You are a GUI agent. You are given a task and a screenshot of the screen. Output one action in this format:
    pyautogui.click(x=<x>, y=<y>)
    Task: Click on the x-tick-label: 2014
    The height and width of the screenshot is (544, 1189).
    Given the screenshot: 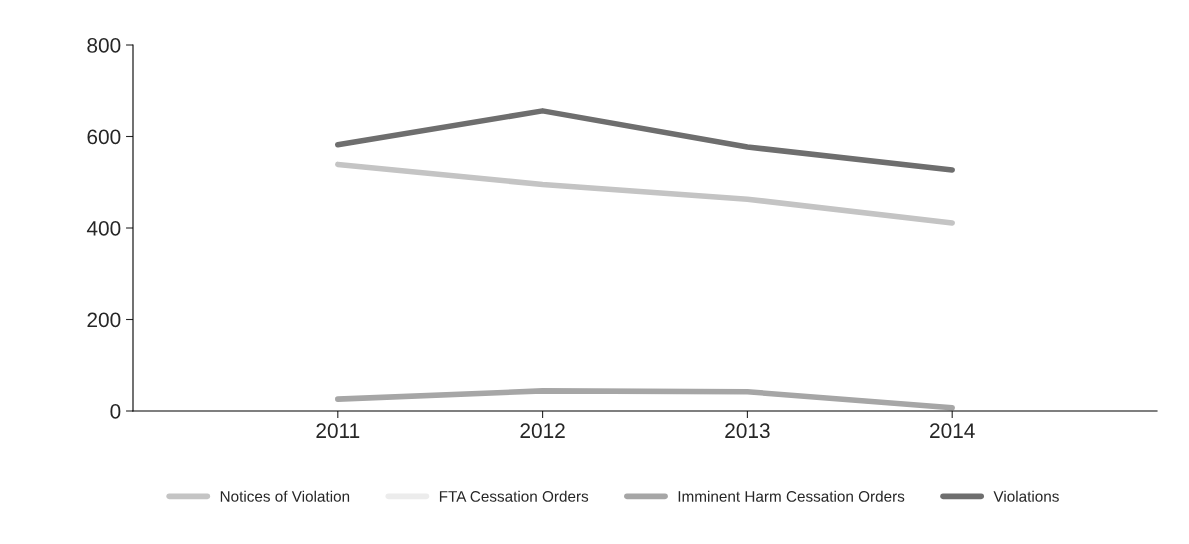 What is the action you would take?
    pyautogui.click(x=952, y=431)
    